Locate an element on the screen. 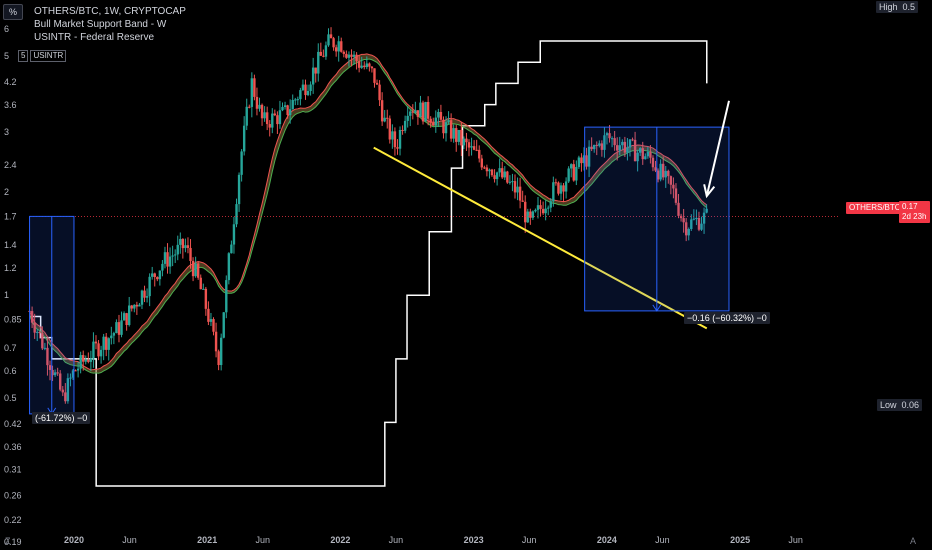 The height and width of the screenshot is (550, 932). symbol-title: OTHERS/BTC, 1W, CRYPTOCAP is located at coordinates (110, 11).